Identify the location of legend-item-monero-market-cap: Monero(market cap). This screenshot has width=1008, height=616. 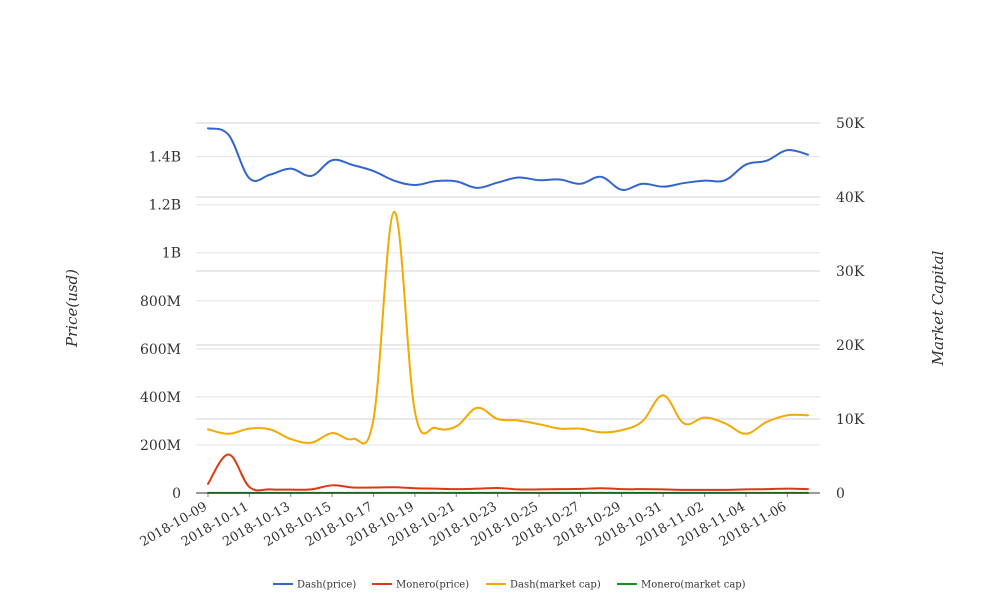
(681, 585).